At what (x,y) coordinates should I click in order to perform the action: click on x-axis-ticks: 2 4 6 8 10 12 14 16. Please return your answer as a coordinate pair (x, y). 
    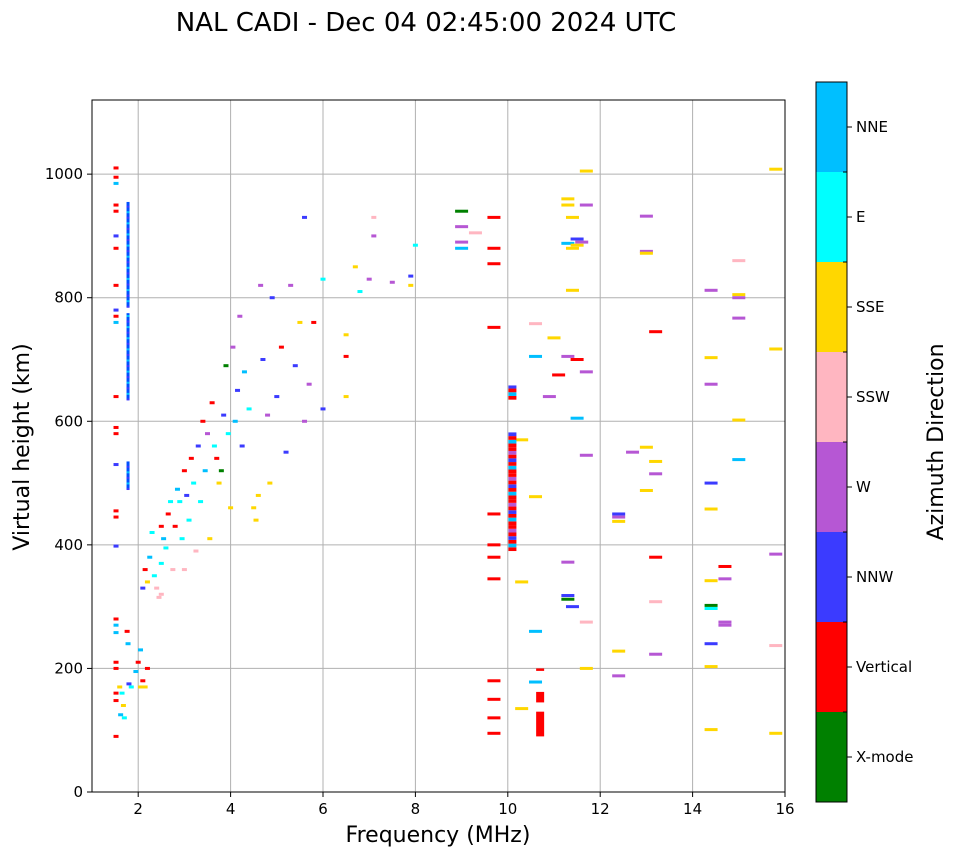
    Looking at the image, I should click on (464, 805).